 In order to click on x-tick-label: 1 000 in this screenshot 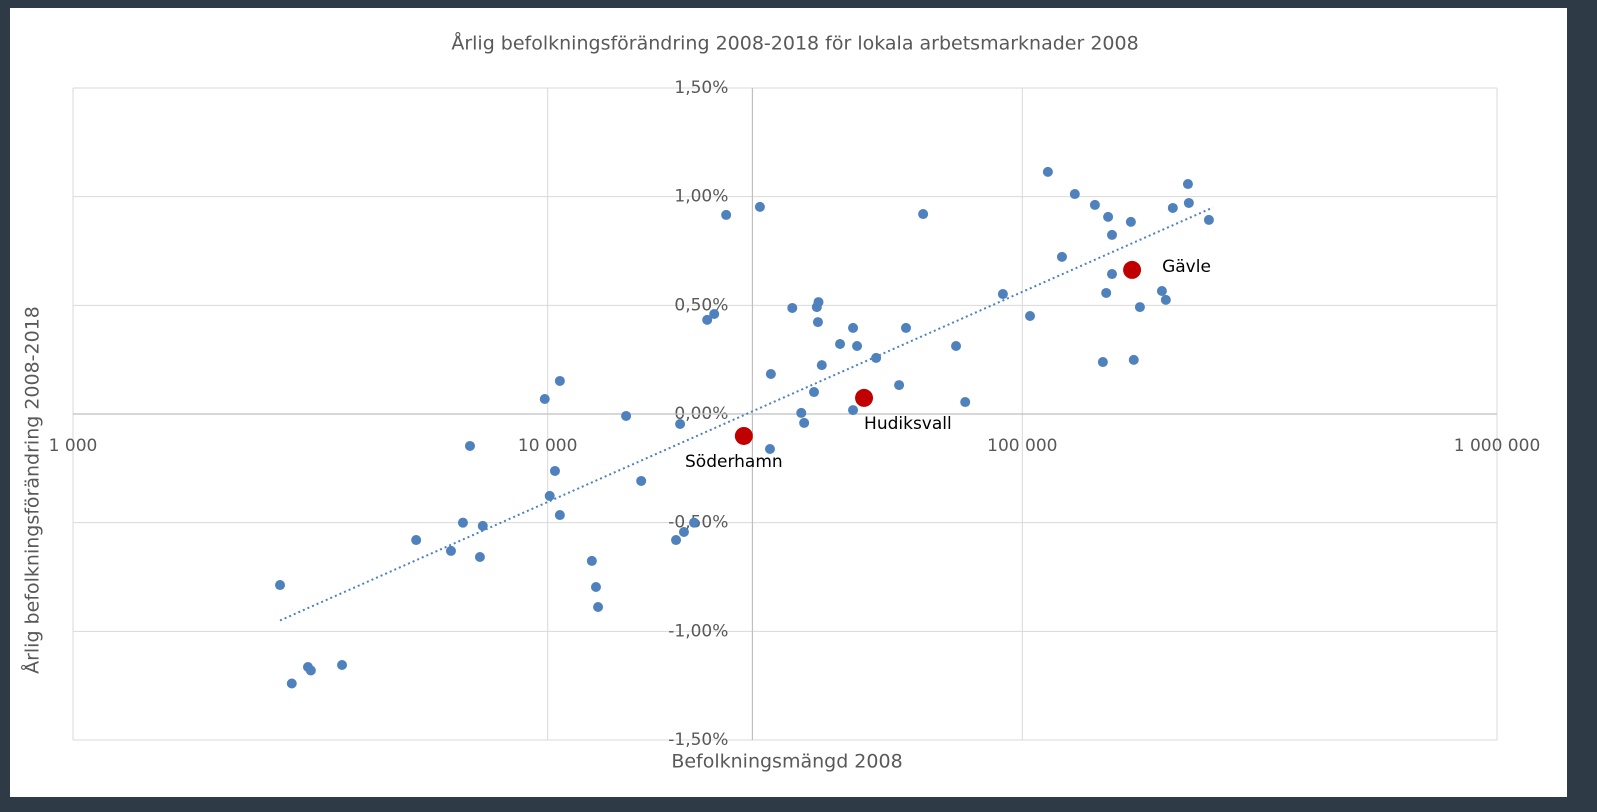, I will do `click(73, 446)`.